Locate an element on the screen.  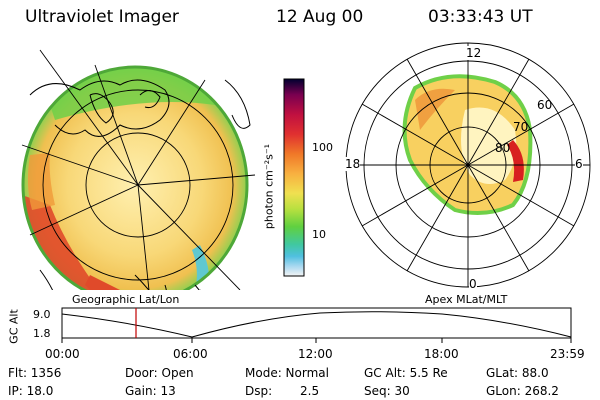
mlat-label-60: 60 is located at coordinates (545, 105).